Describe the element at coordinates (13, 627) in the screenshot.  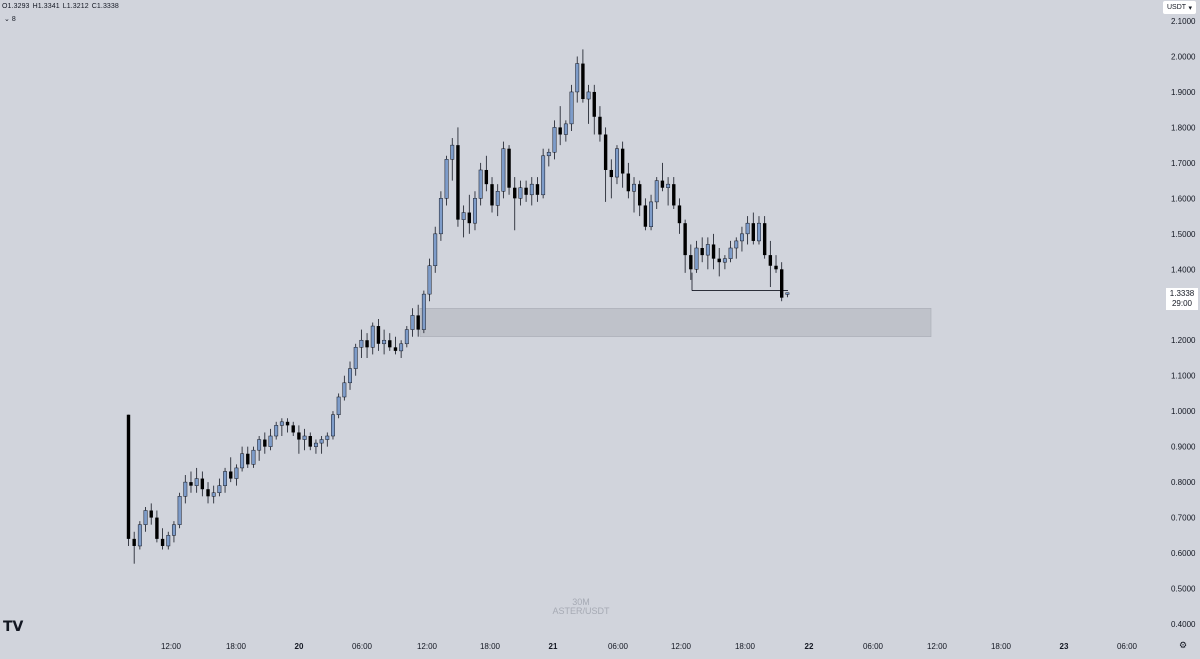
I see `tradingview-logo: TV` at that location.